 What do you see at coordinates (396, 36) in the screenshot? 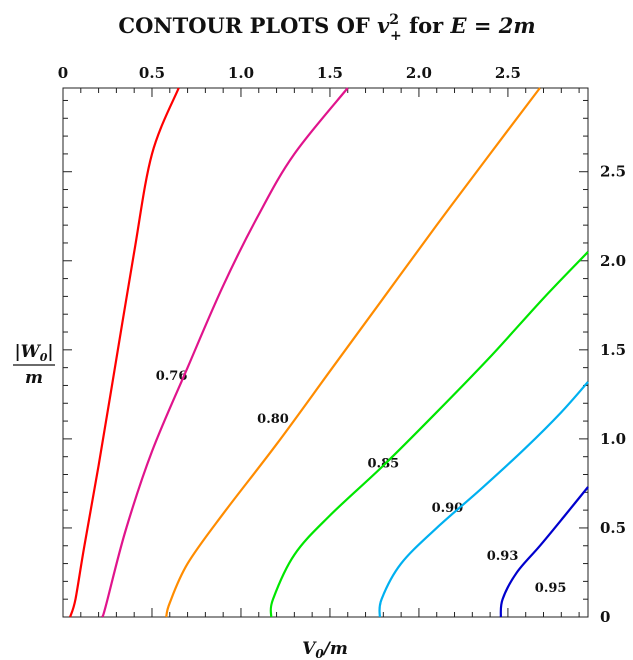
I see `title-subscript: +` at bounding box center [396, 36].